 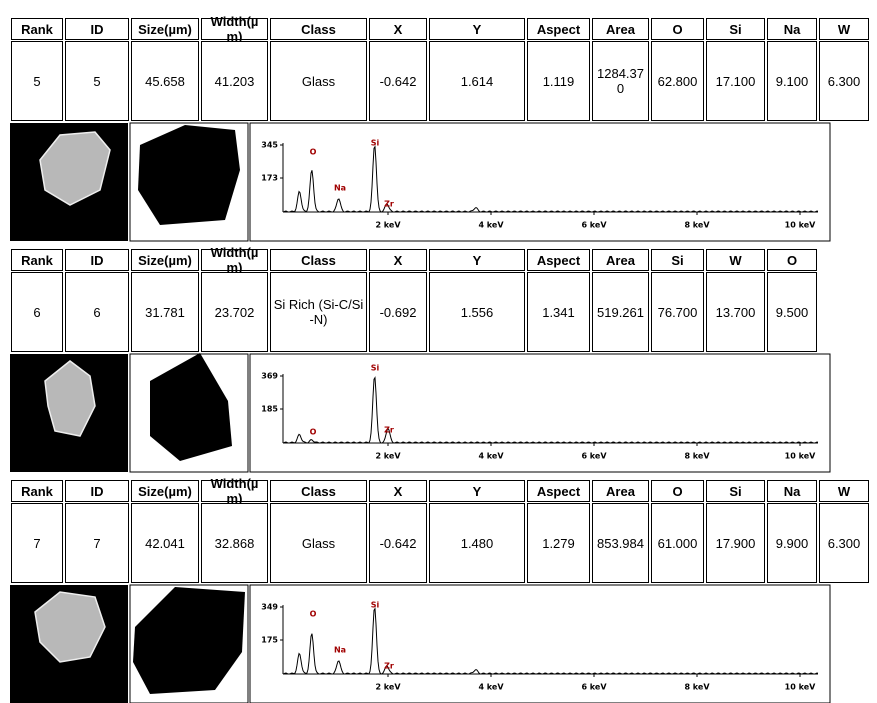 What do you see at coordinates (677, 29) in the screenshot?
I see `column-header: O` at bounding box center [677, 29].